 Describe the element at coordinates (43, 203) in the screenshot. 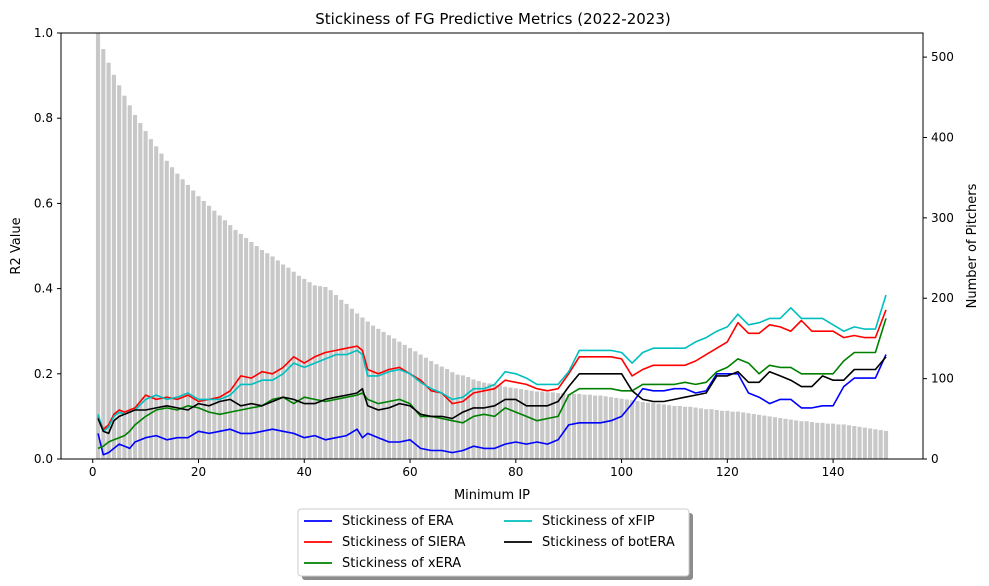

I see `y-tick-label: 0.6` at that location.